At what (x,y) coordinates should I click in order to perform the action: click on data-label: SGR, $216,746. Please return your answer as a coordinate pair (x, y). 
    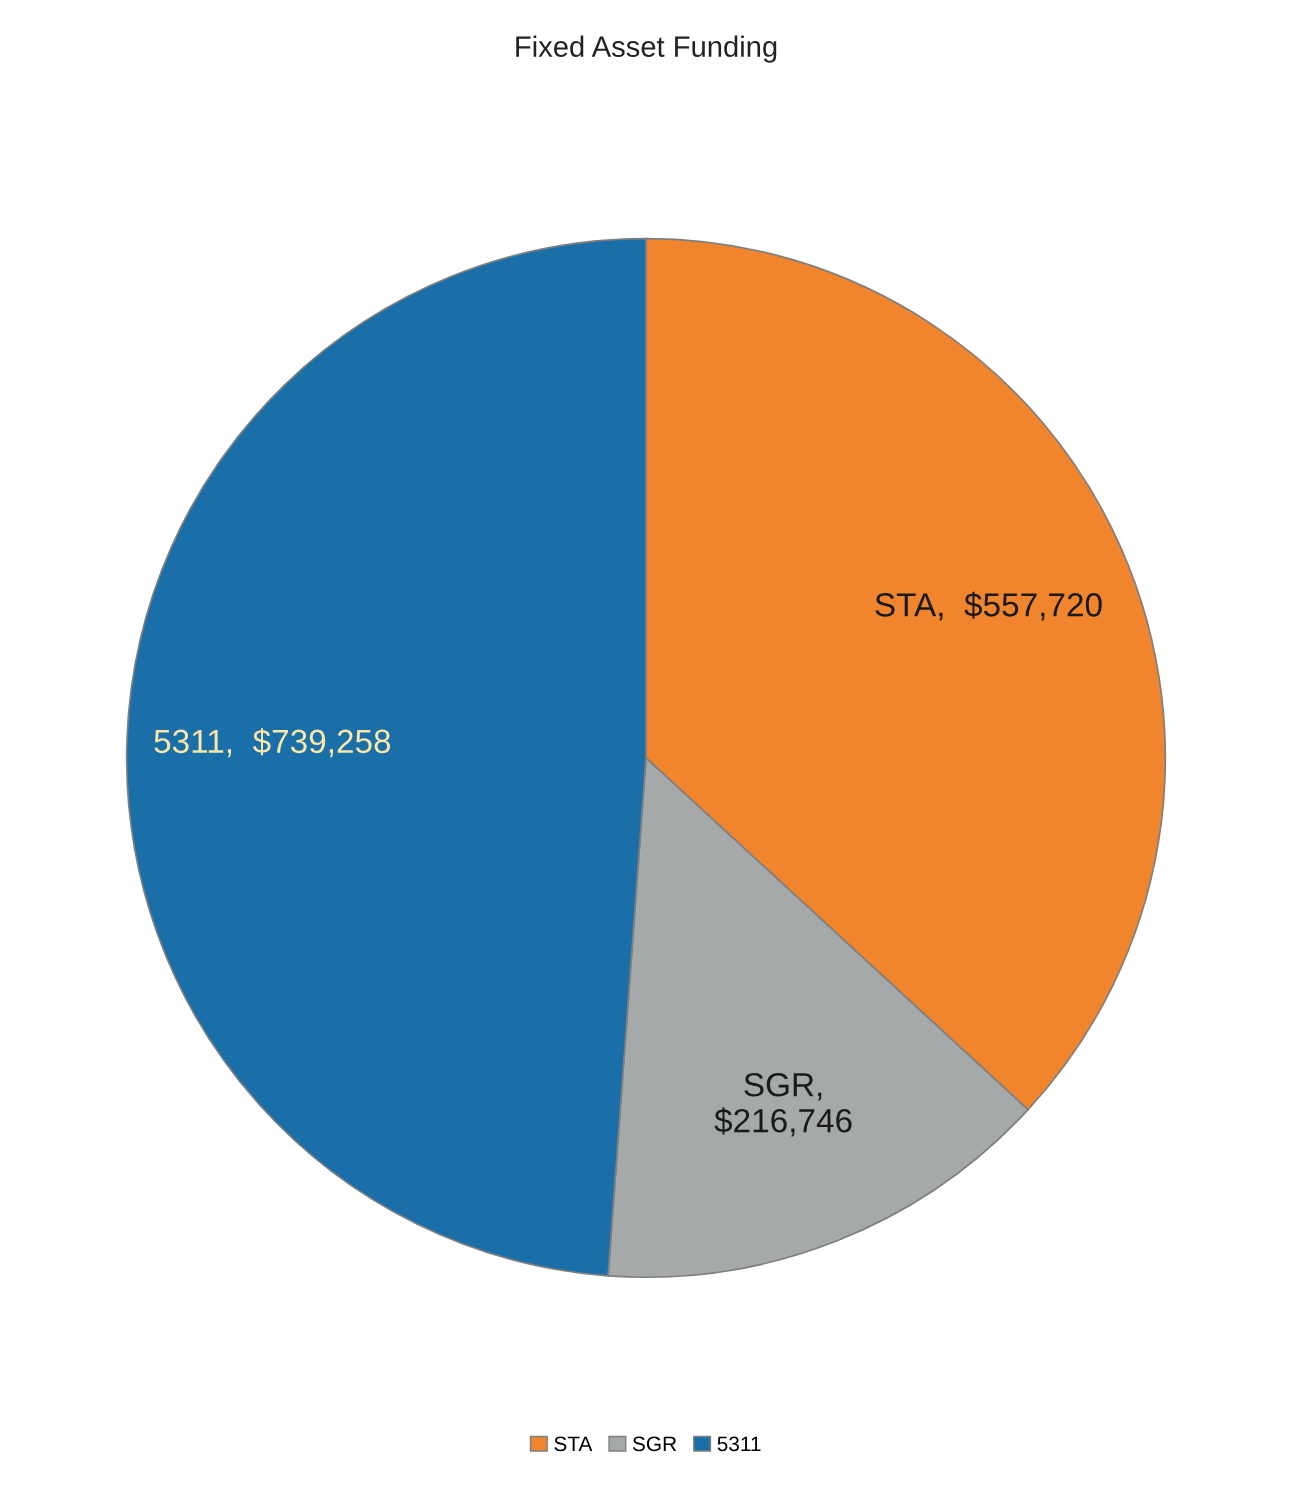
    Looking at the image, I should click on (783, 1104).